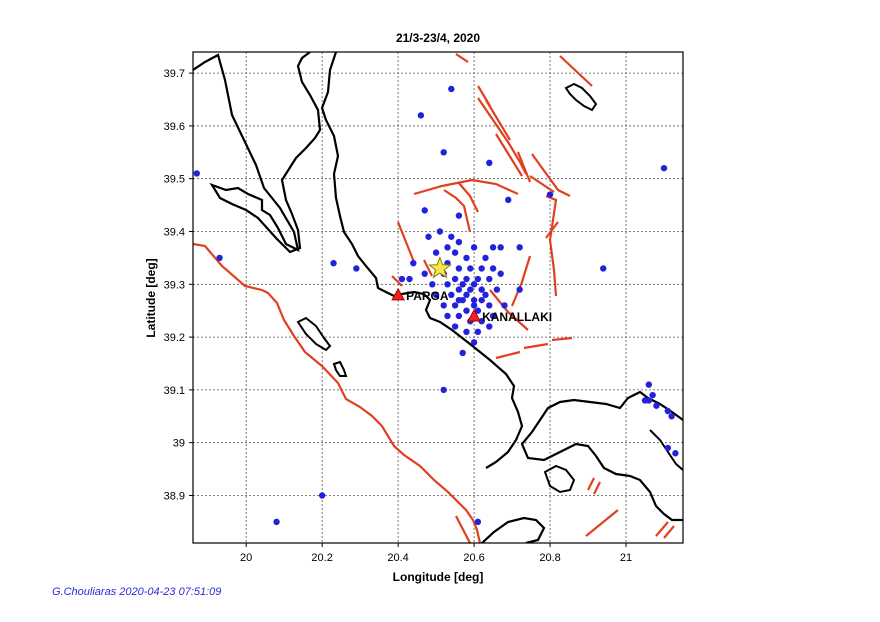 This screenshot has width=880, height=622. Describe the element at coordinates (174, 338) in the screenshot. I see `y-tick-label: 39.2` at that location.